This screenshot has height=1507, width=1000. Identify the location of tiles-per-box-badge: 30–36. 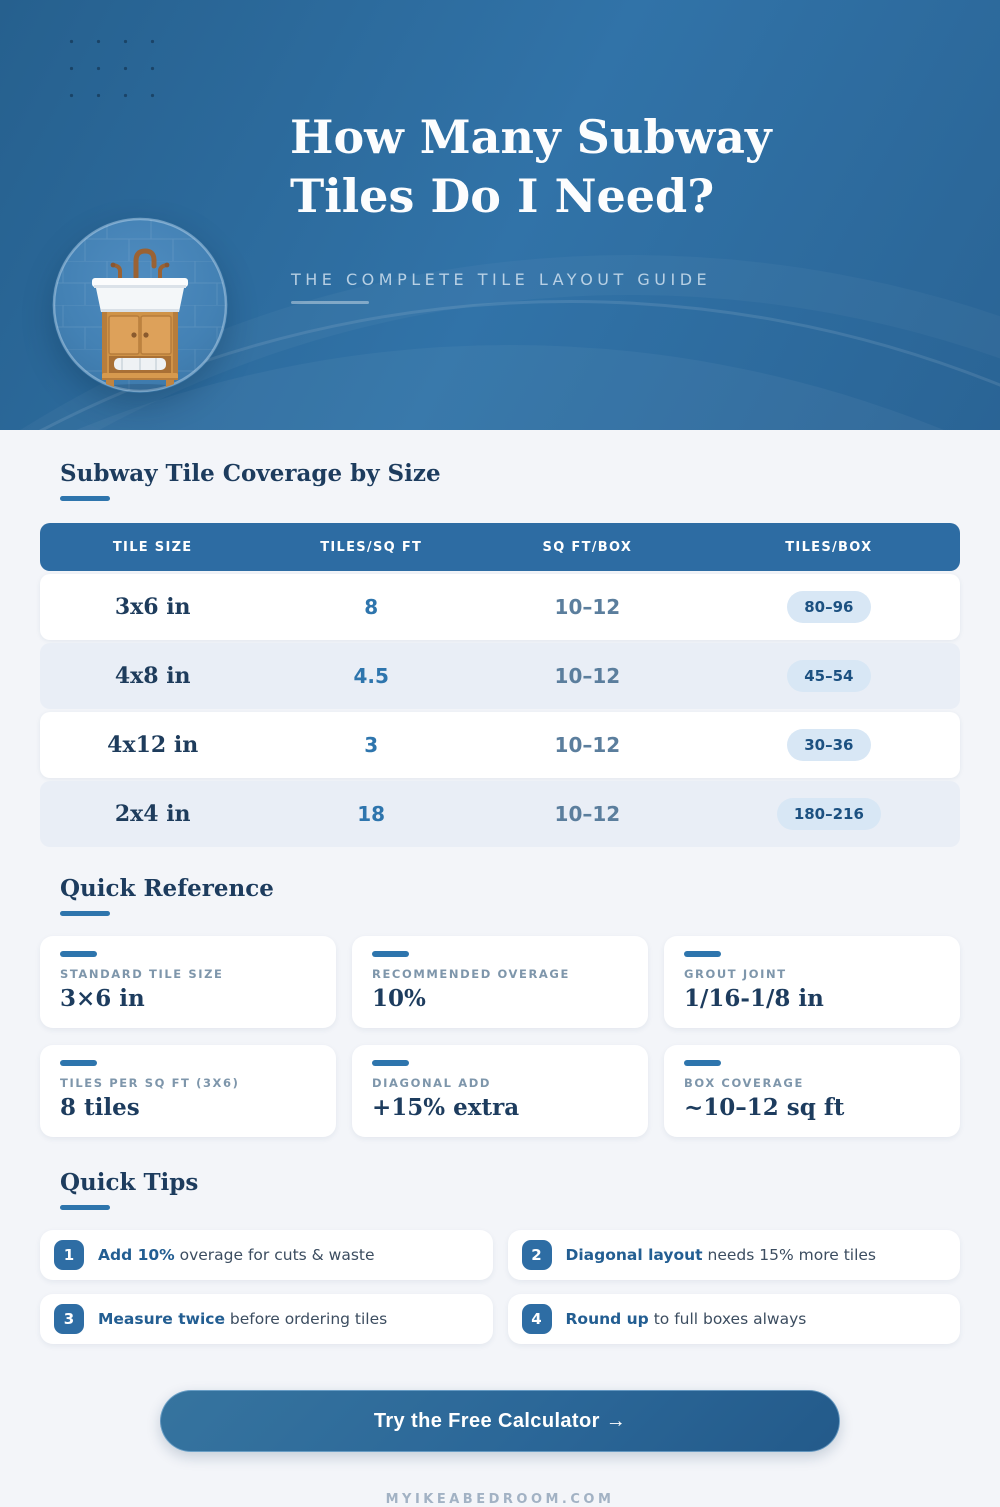
(829, 745).